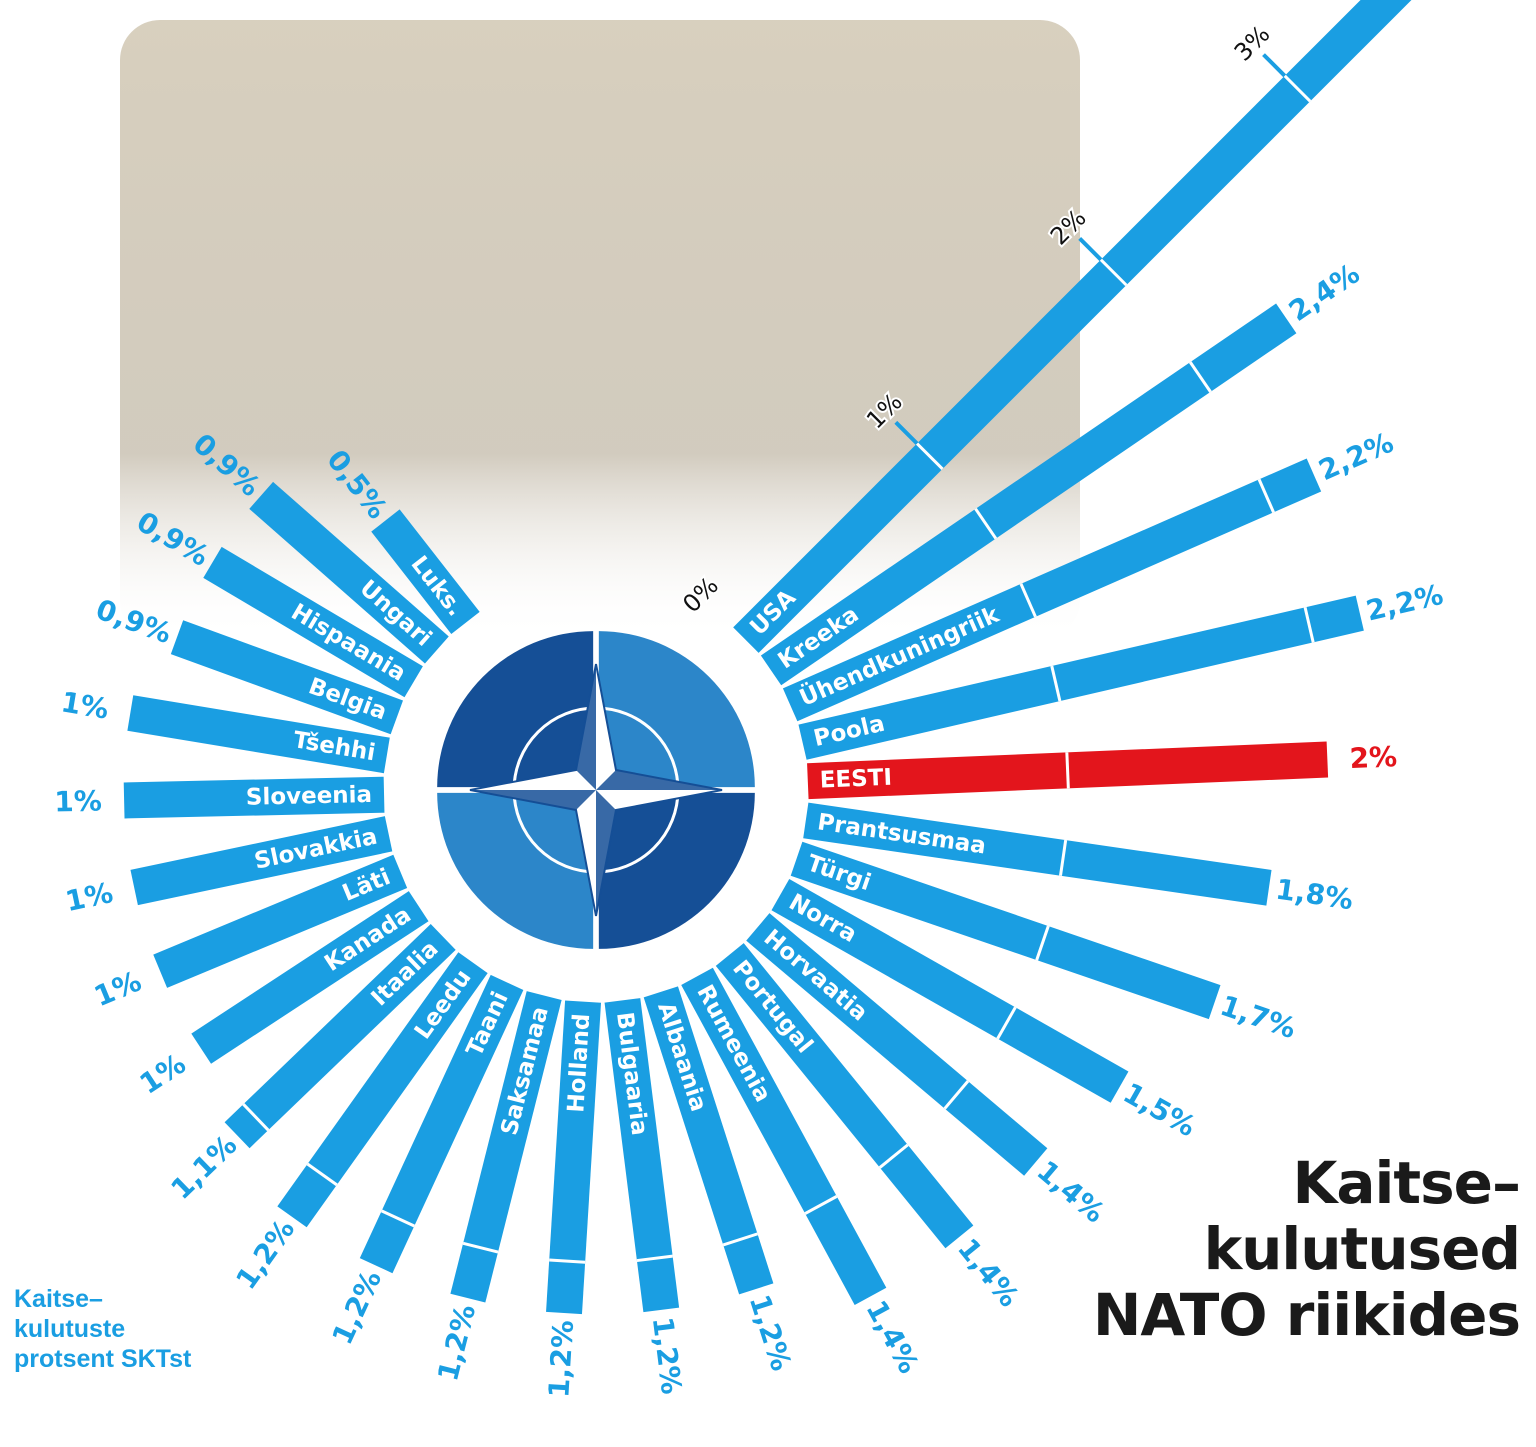 The width and height of the screenshot is (1536, 1447). What do you see at coordinates (708, 1140) in the screenshot?
I see `bar-albaania` at bounding box center [708, 1140].